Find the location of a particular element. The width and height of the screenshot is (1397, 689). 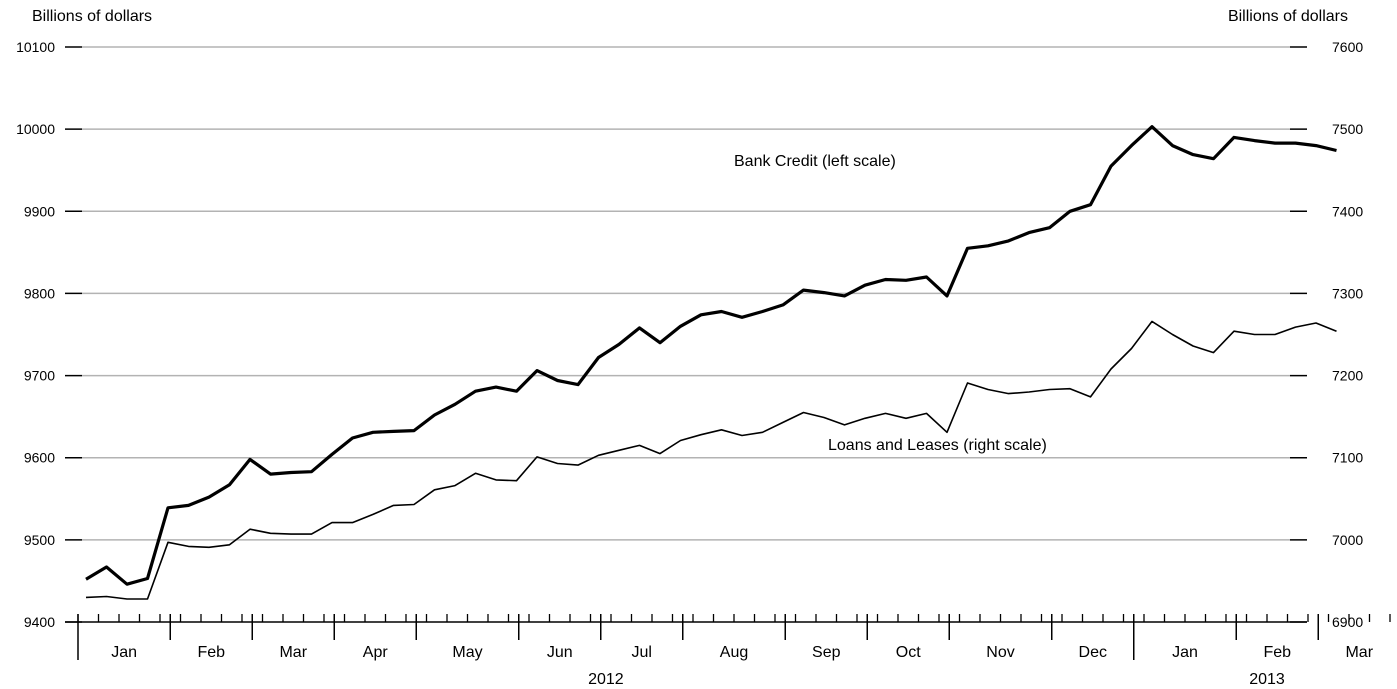

left-tick-label: 10100 is located at coordinates (35, 47).